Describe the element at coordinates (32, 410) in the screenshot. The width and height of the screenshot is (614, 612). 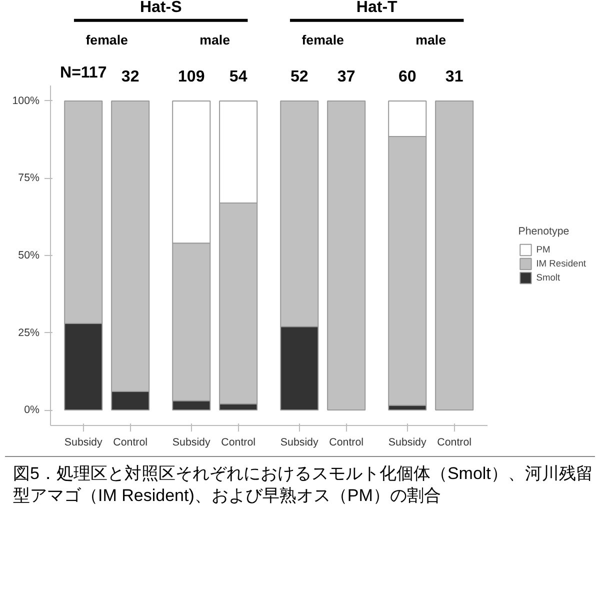
I see `y-tick-label: 0%` at that location.